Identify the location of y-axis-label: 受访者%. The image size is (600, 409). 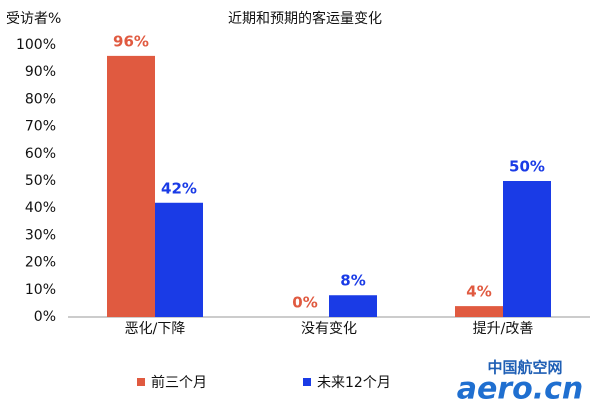
(33, 19).